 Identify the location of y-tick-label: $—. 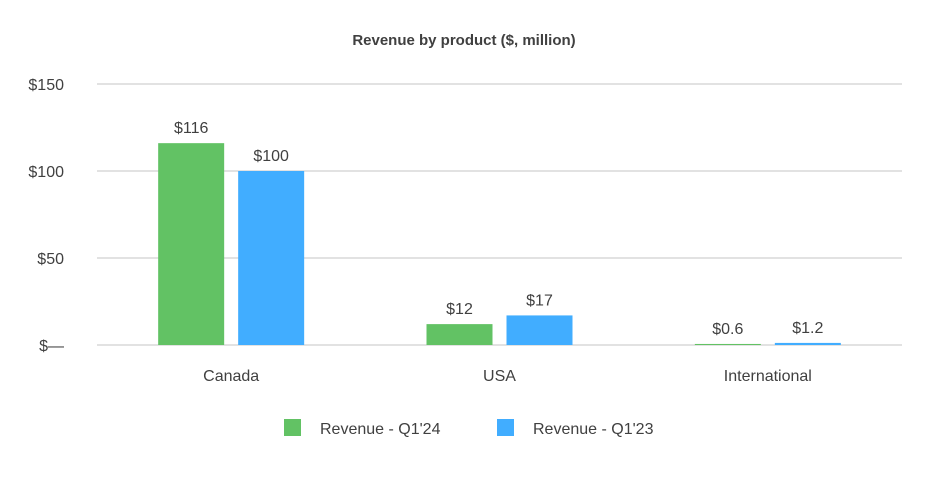
(51, 346).